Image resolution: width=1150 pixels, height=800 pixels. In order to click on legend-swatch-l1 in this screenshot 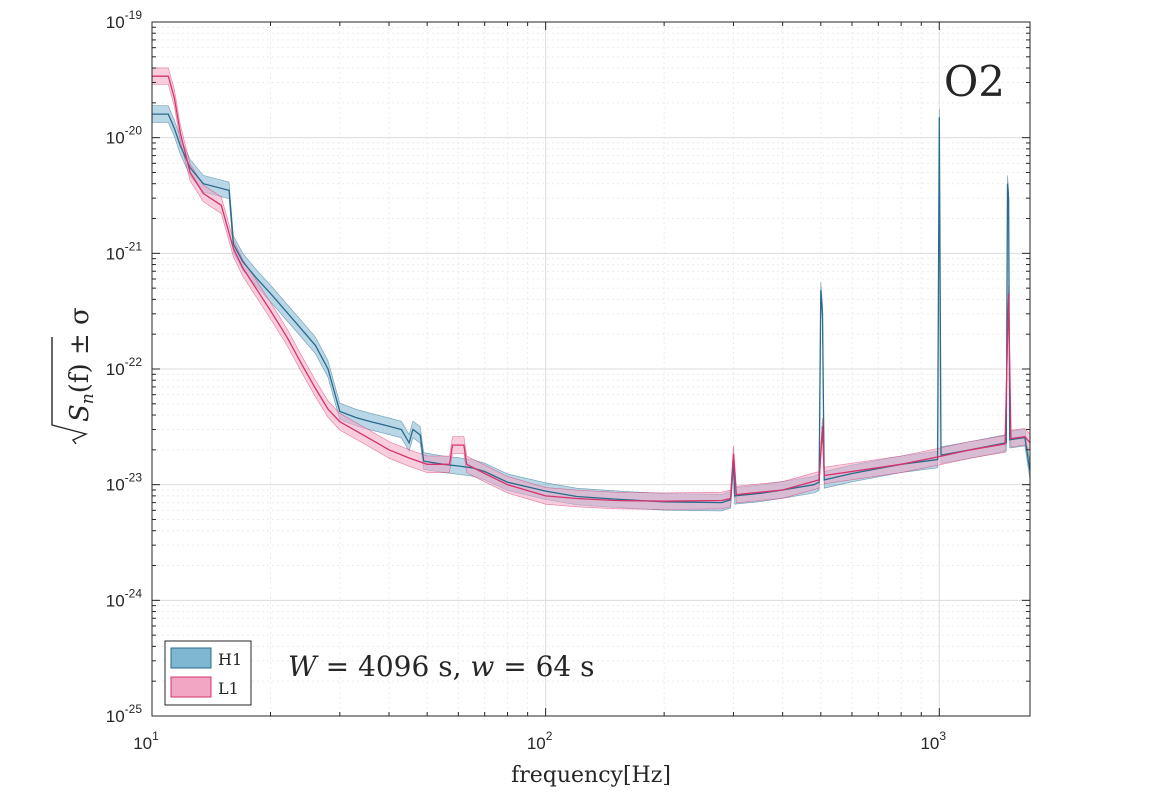, I will do `click(191, 687)`.